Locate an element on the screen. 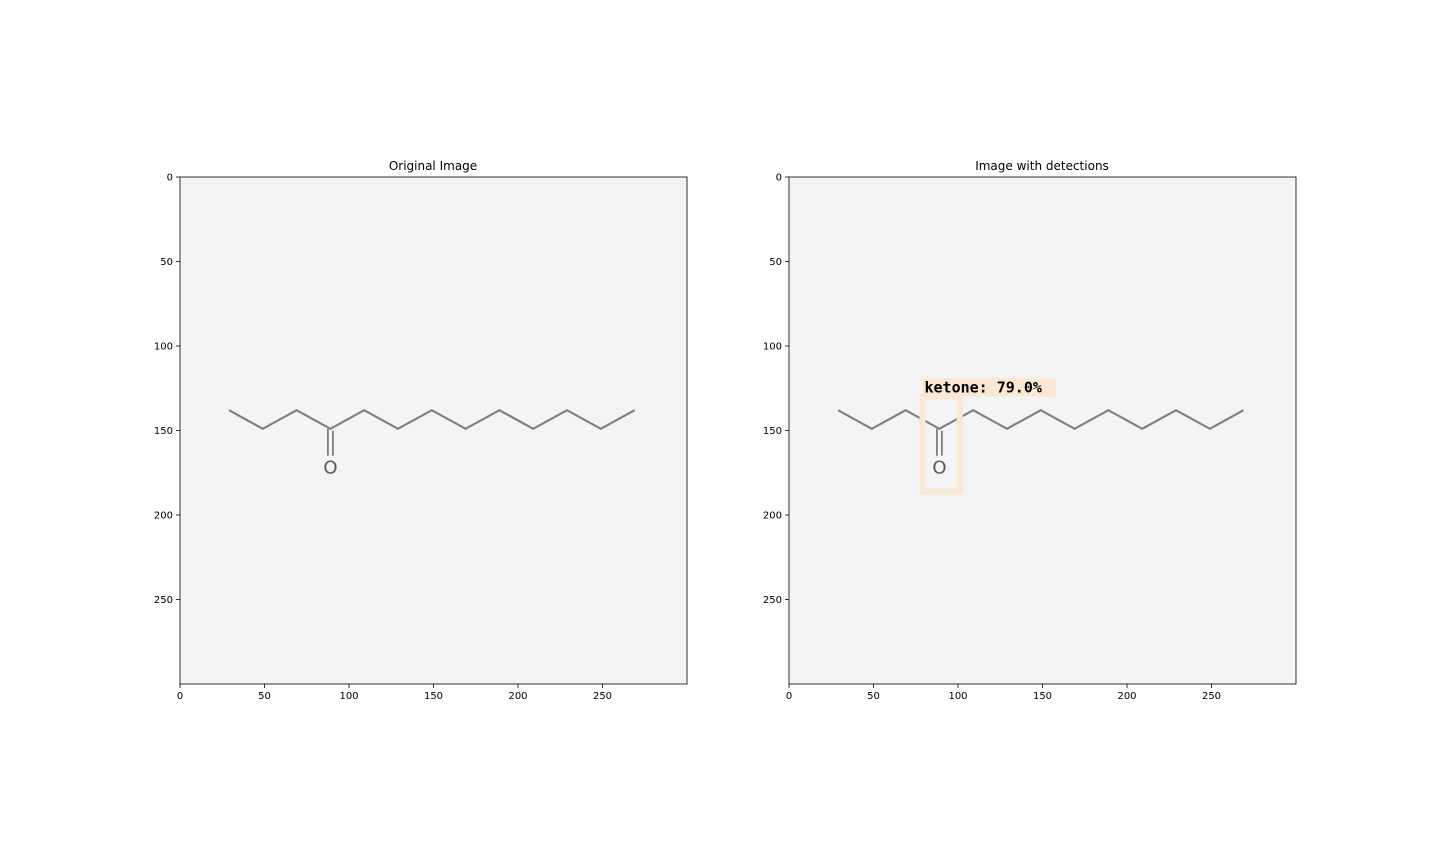 The height and width of the screenshot is (864, 1440). panel-title: Image with detections is located at coordinates (1042, 166).